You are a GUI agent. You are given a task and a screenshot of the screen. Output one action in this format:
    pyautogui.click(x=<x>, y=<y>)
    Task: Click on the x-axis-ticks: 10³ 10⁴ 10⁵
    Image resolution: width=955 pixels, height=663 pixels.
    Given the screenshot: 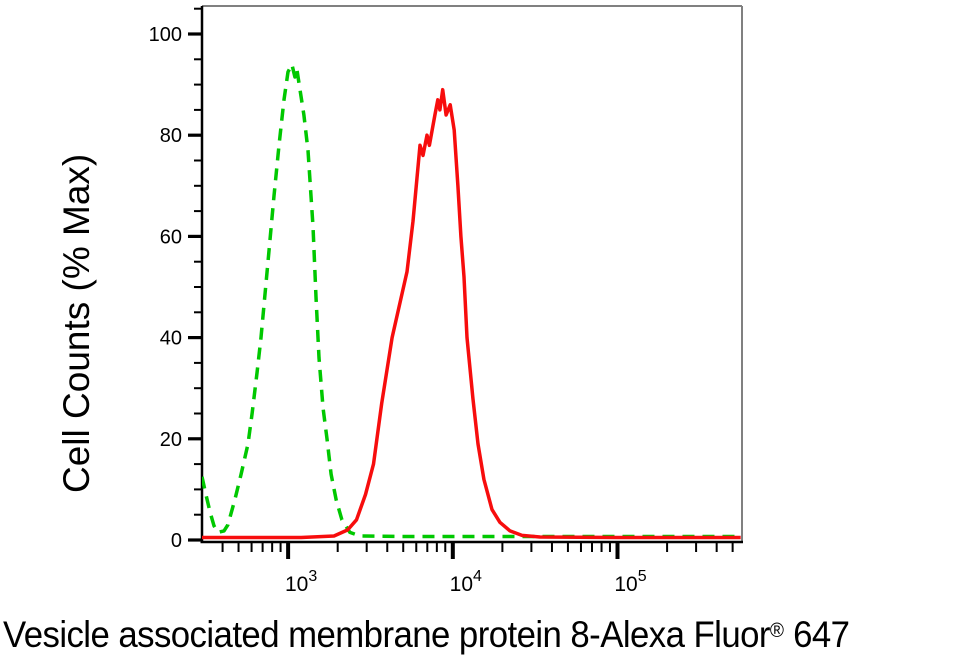 What is the action you would take?
    pyautogui.click(x=477, y=569)
    